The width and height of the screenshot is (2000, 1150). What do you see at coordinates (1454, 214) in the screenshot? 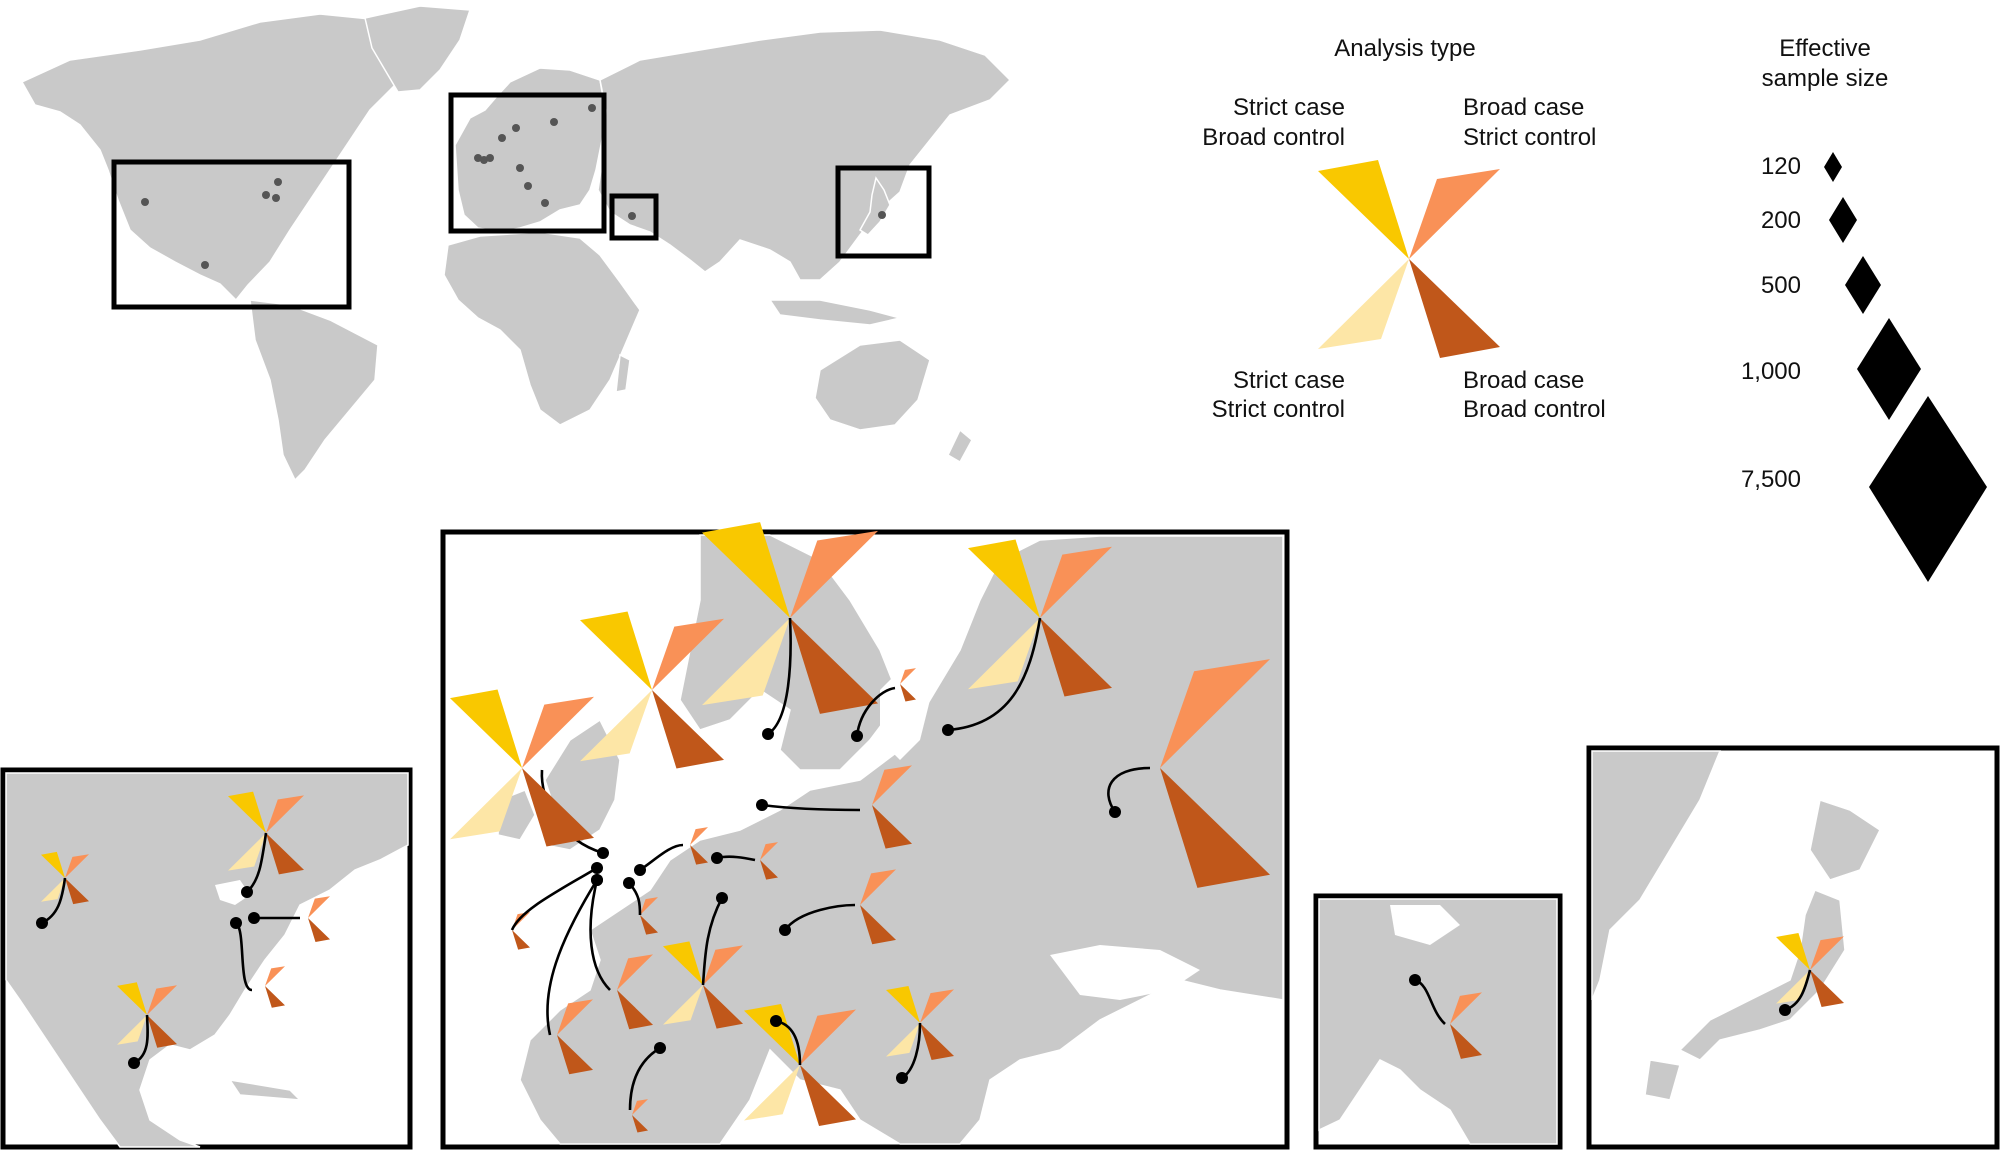
I see `legend-petal-broad-case-strict-control` at bounding box center [1454, 214].